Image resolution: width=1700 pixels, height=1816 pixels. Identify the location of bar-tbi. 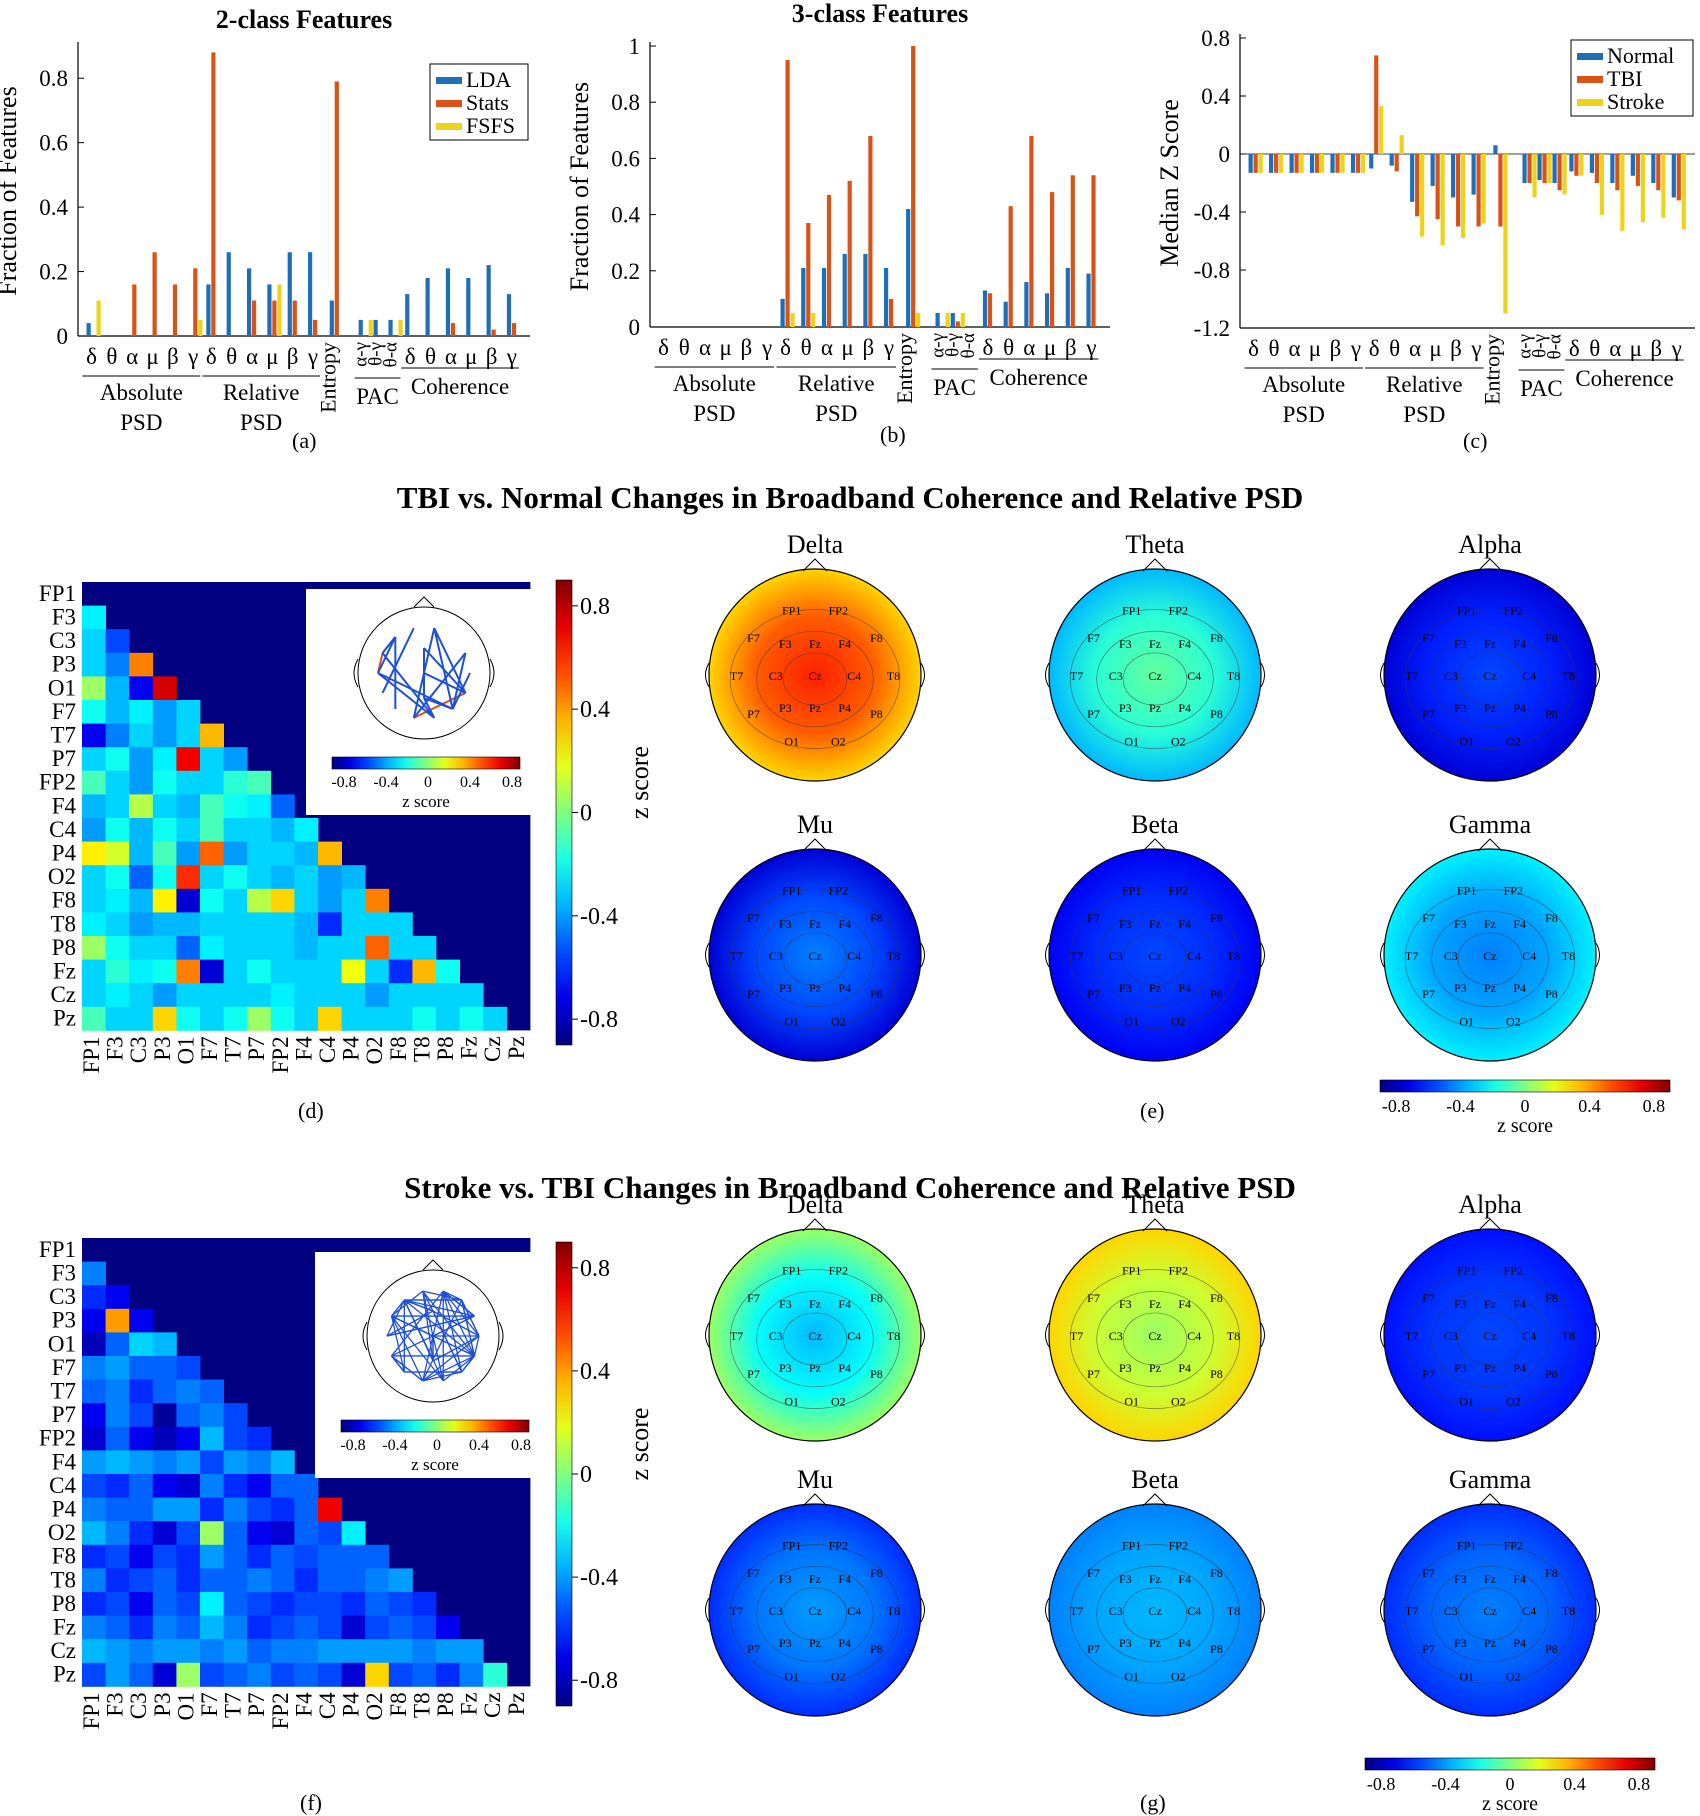
(1417, 185).